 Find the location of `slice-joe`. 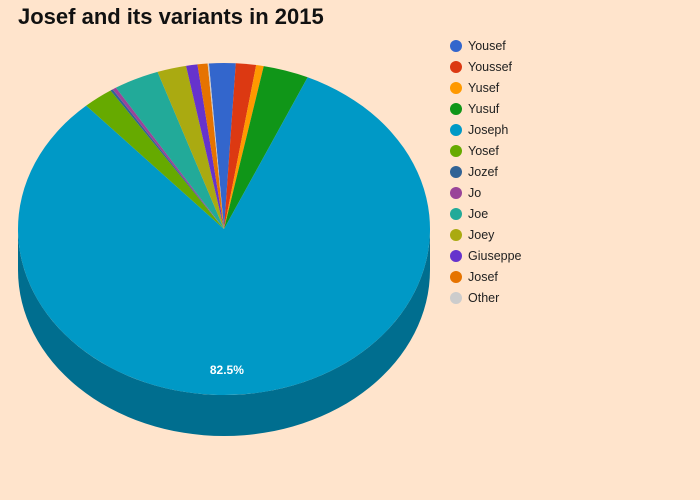

slice-joe is located at coordinates (169, 150).